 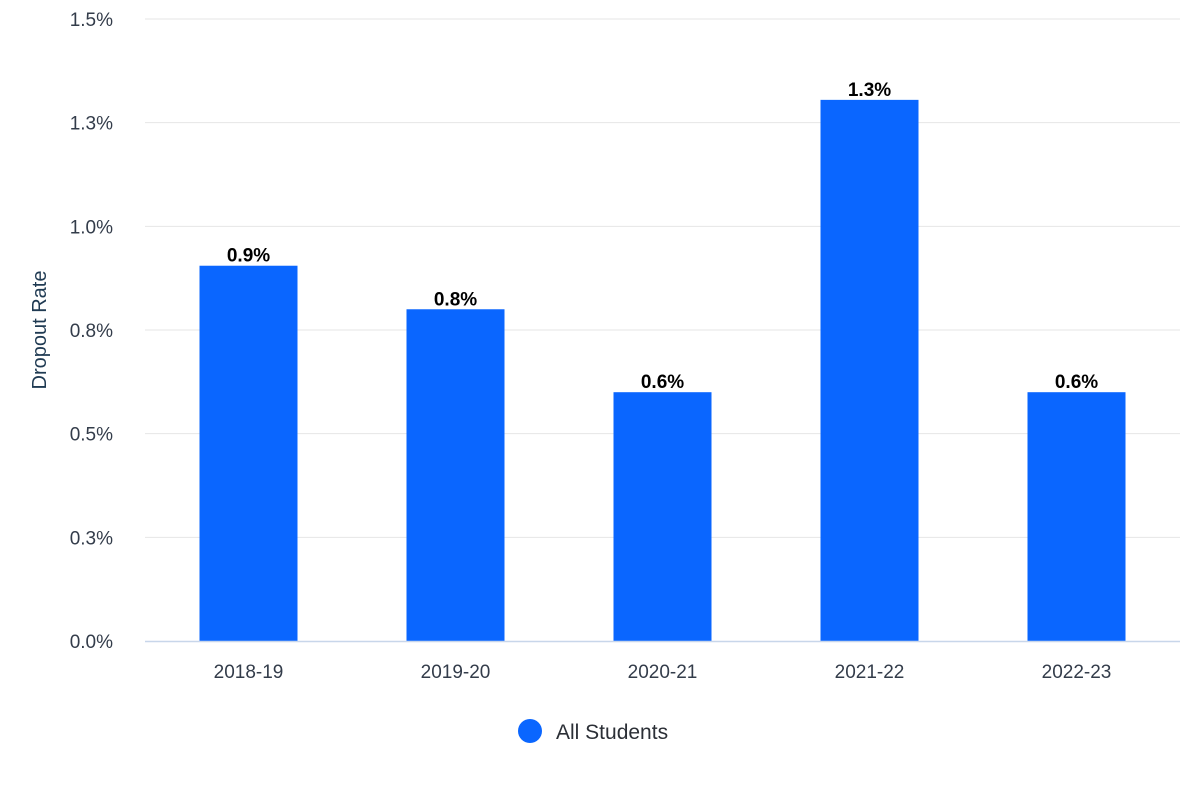 What do you see at coordinates (249, 672) in the screenshot?
I see `x-tick-label: 2018-19` at bounding box center [249, 672].